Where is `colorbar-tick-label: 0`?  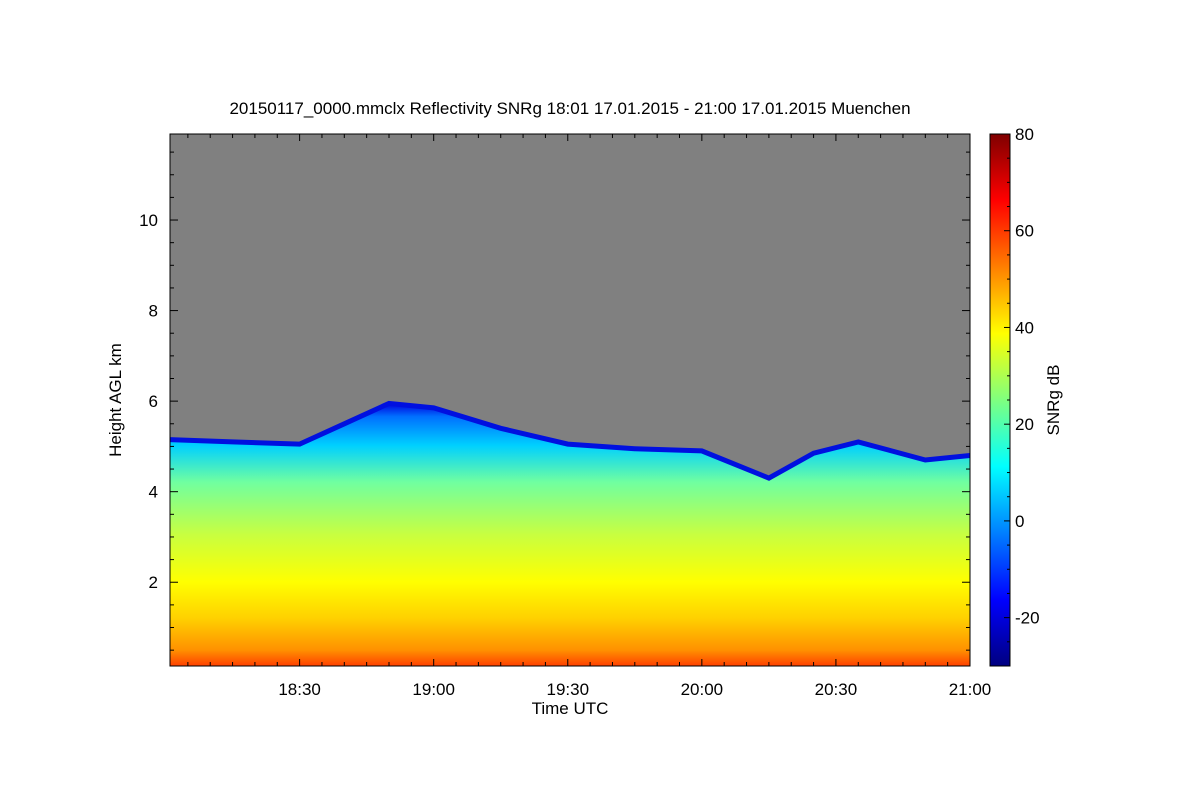
colorbar-tick-label: 0 is located at coordinates (1019, 521).